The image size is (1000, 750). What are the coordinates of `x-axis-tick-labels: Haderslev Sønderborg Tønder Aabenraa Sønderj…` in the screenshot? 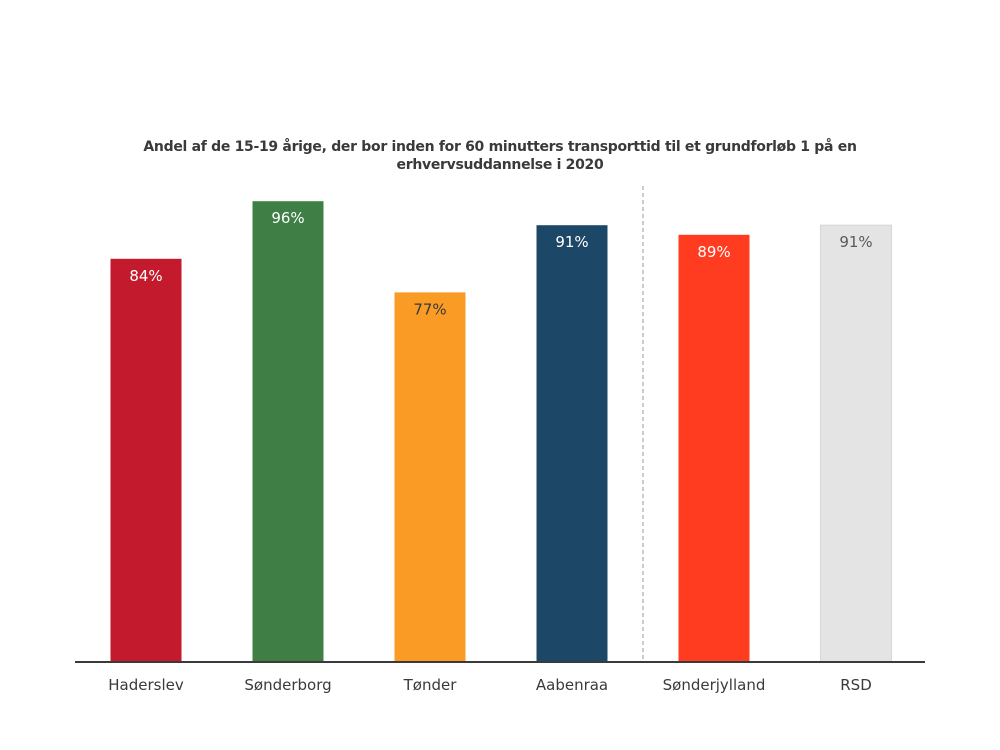 It's located at (489, 685).